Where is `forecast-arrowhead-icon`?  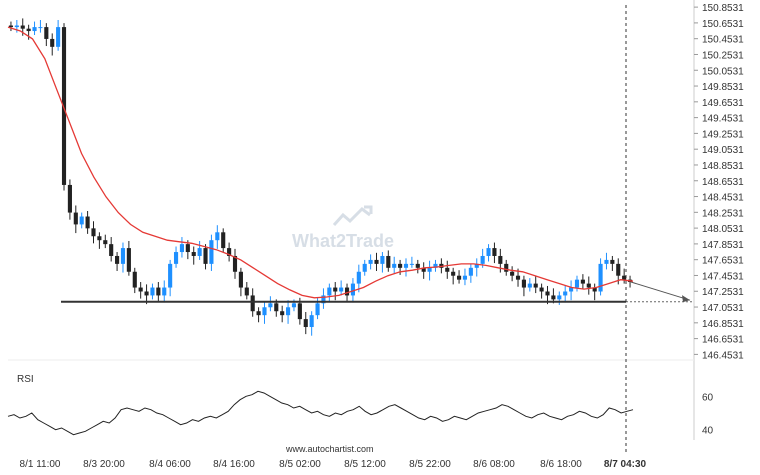 forecast-arrowhead-icon is located at coordinates (686, 299).